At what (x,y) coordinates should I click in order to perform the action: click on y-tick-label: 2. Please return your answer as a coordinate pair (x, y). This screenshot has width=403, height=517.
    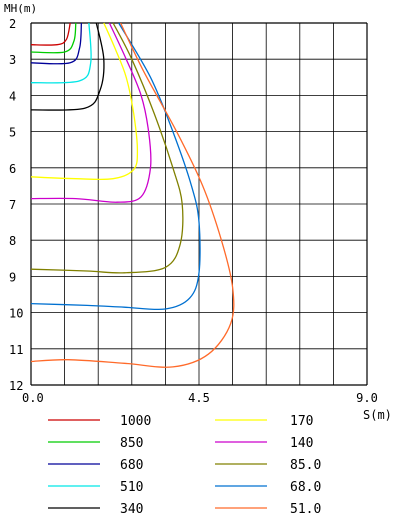
    Looking at the image, I should click on (12, 24).